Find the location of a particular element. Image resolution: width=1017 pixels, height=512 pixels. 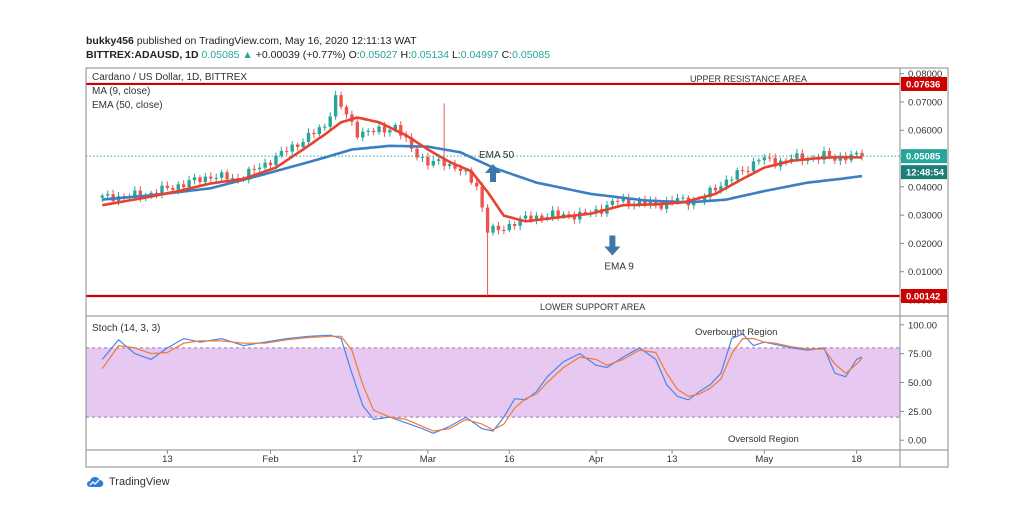

stoch-k-line is located at coordinates (482, 383).